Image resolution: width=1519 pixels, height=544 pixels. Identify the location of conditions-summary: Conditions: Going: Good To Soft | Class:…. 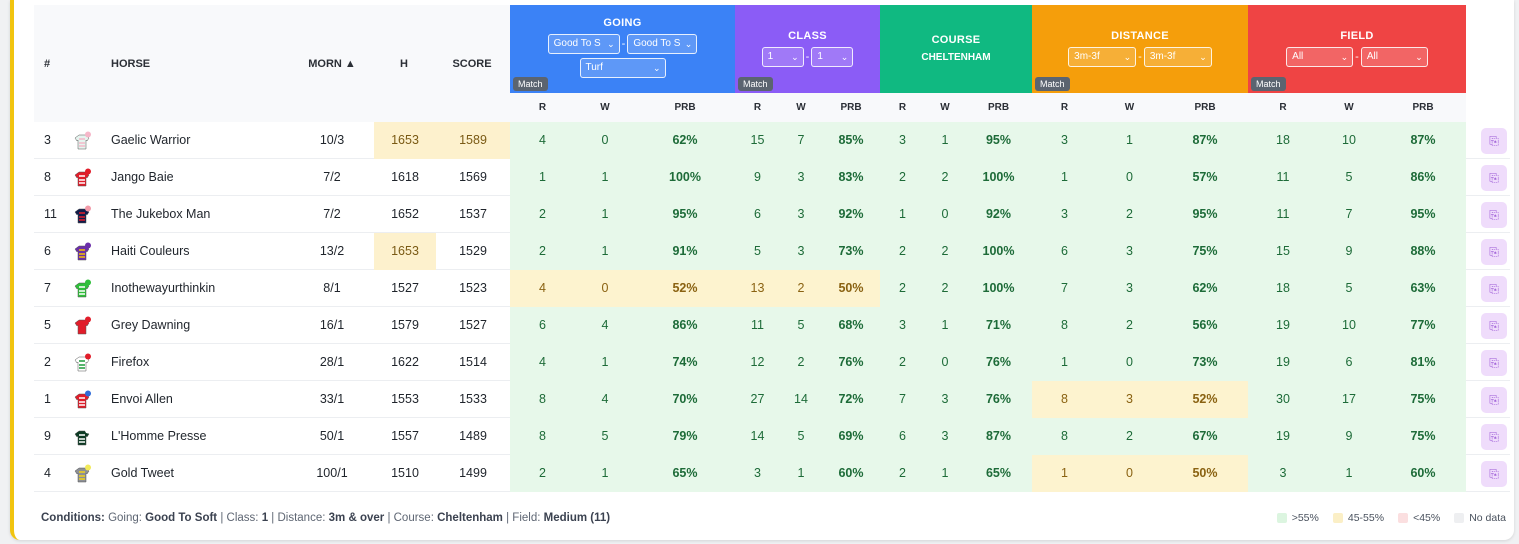
(326, 518).